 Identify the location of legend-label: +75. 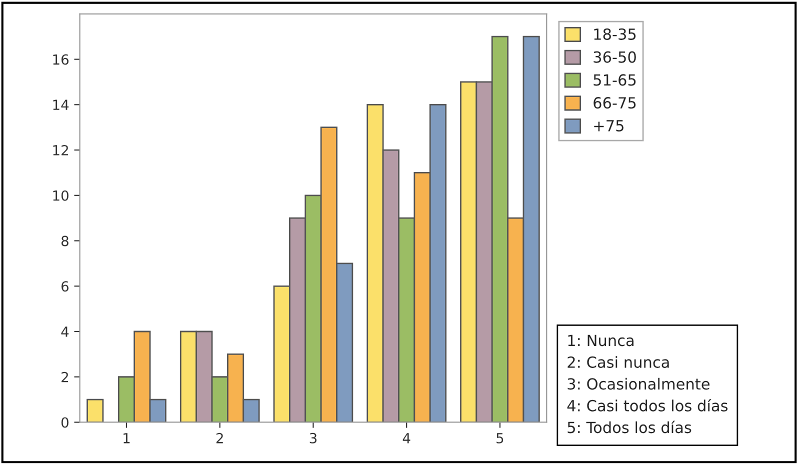
(609, 126).